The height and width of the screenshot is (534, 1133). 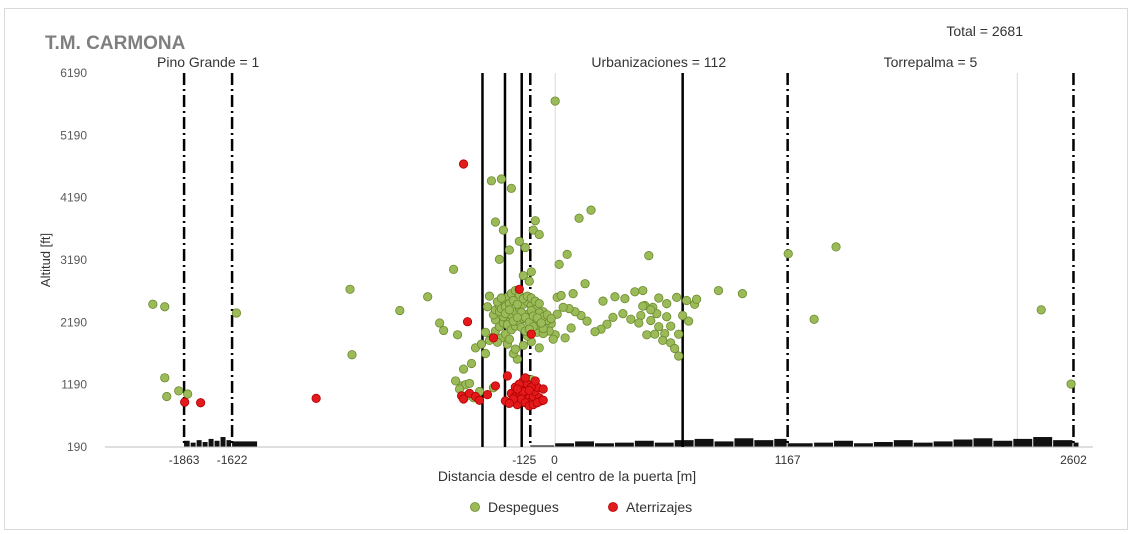 What do you see at coordinates (581, 507) in the screenshot?
I see `legend: Despegues Aterrizajes` at bounding box center [581, 507].